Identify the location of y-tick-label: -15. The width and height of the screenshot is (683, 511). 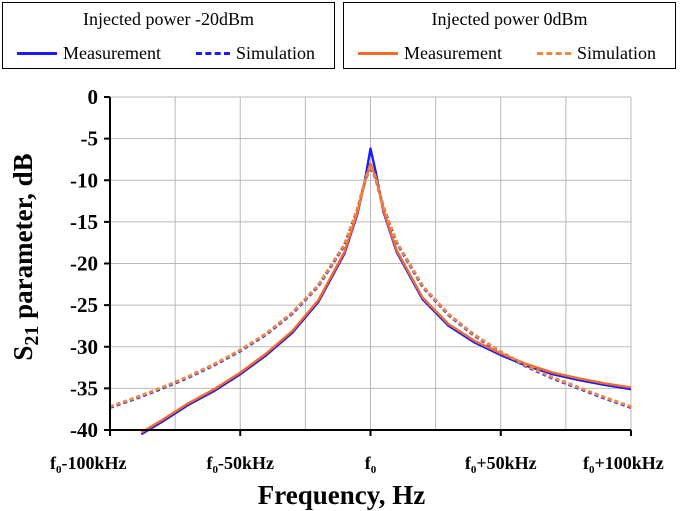
(84, 222).